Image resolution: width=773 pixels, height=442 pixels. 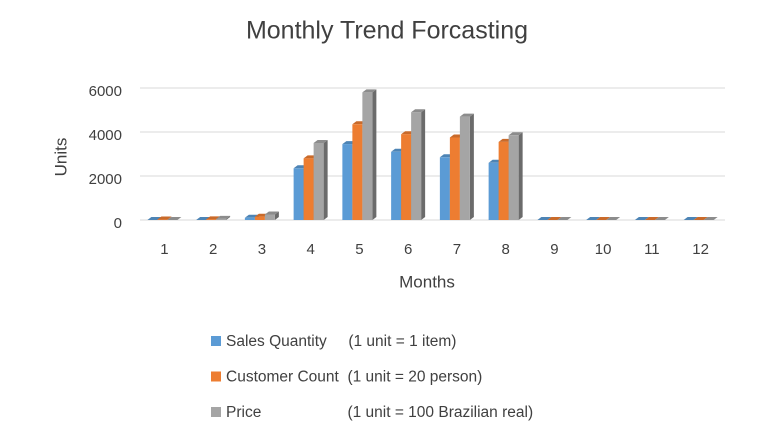 What do you see at coordinates (554, 249) in the screenshot?
I see `x-tick-label: 9` at bounding box center [554, 249].